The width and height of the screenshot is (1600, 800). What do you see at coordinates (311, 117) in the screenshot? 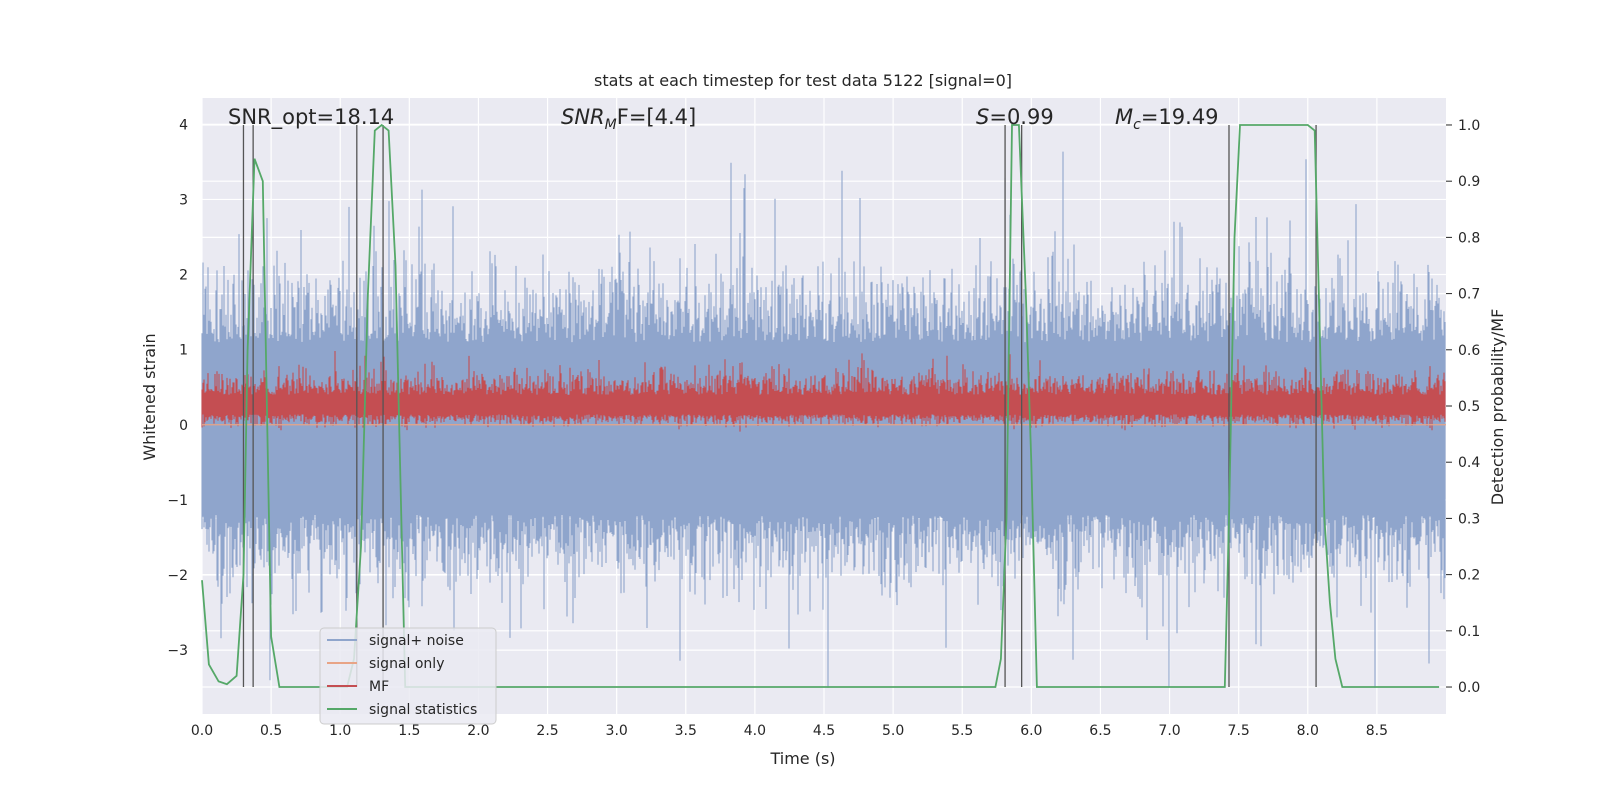
I see `annotation-snr-opt: SNR_opt=18.14` at bounding box center [311, 117].